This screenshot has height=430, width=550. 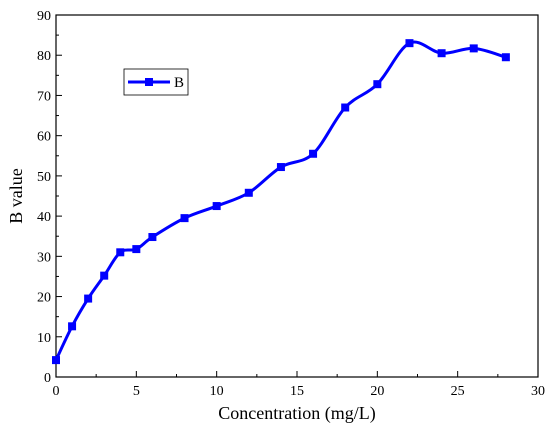 What do you see at coordinates (44, 96) in the screenshot?
I see `y-tick-label: 70` at bounding box center [44, 96].